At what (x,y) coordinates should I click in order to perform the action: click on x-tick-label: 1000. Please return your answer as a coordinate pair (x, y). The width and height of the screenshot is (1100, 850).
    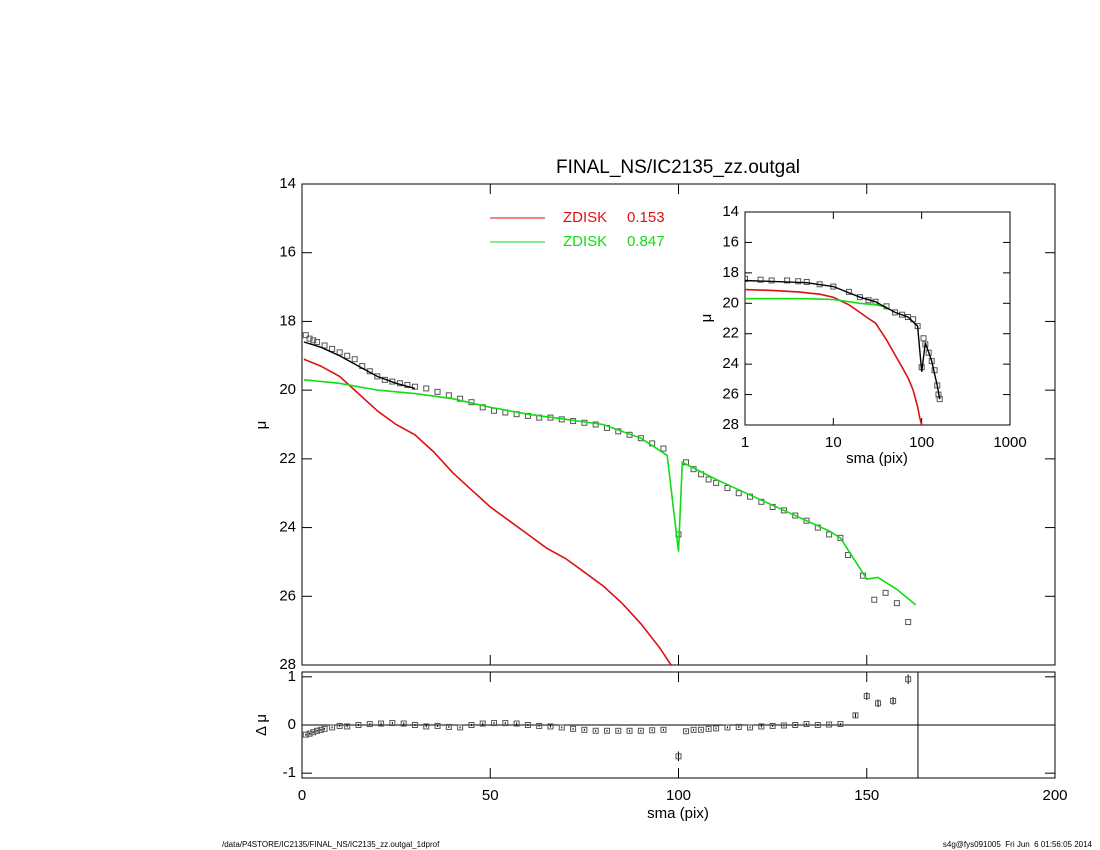
    Looking at the image, I should click on (1009, 442).